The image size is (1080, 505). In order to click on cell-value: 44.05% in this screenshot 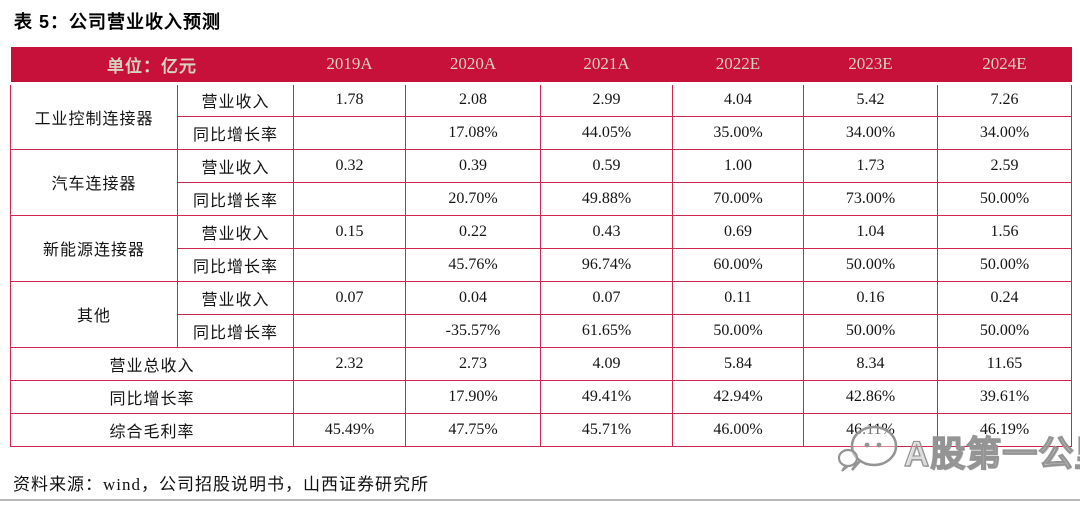, I will do `click(606, 132)`.